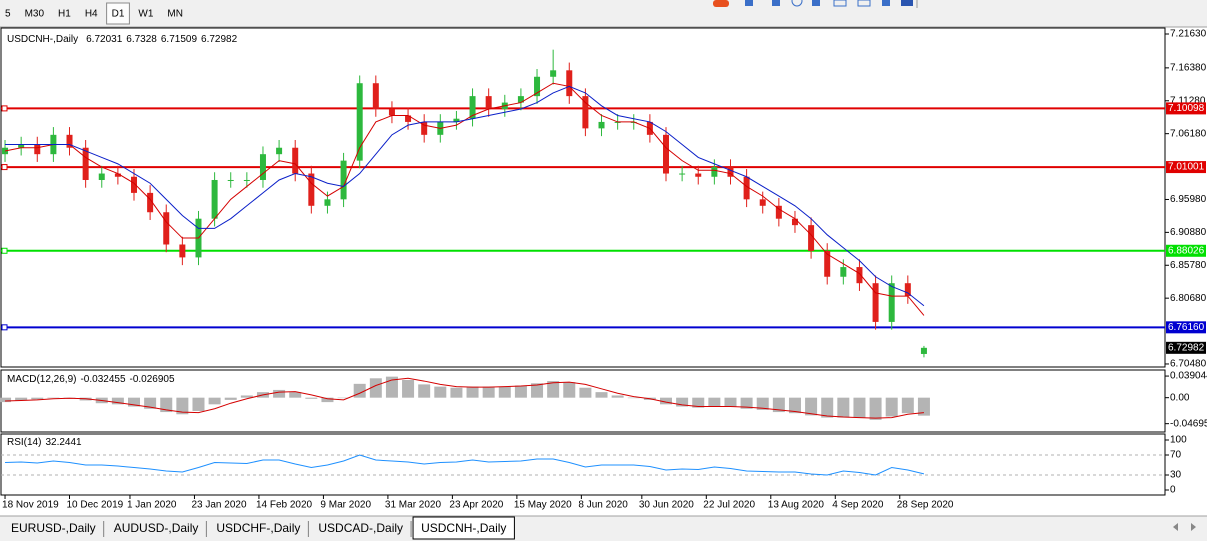 Image resolution: width=1207 pixels, height=541 pixels. I want to click on timeframe-button: 5, so click(8, 13).